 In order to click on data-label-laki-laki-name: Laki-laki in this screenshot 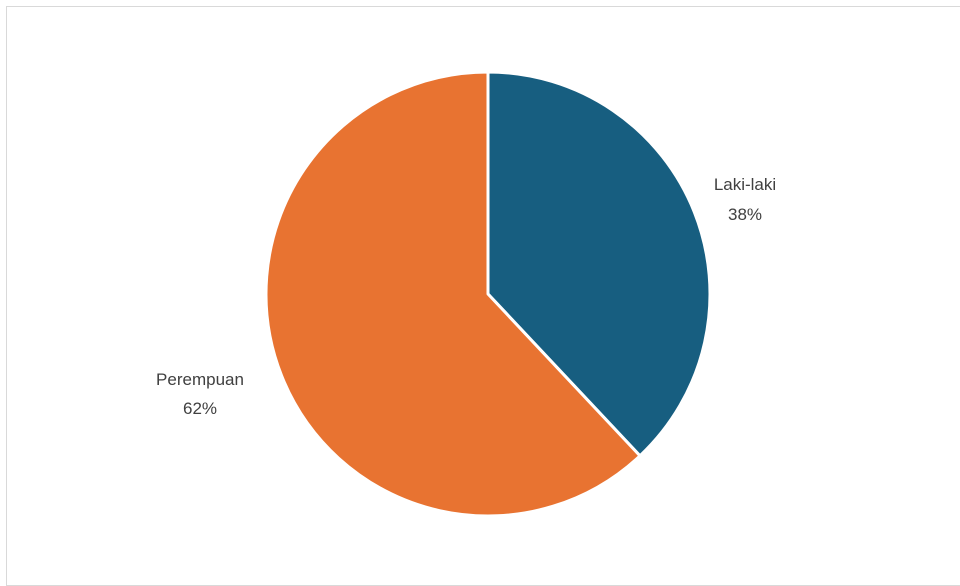, I will do `click(745, 184)`.